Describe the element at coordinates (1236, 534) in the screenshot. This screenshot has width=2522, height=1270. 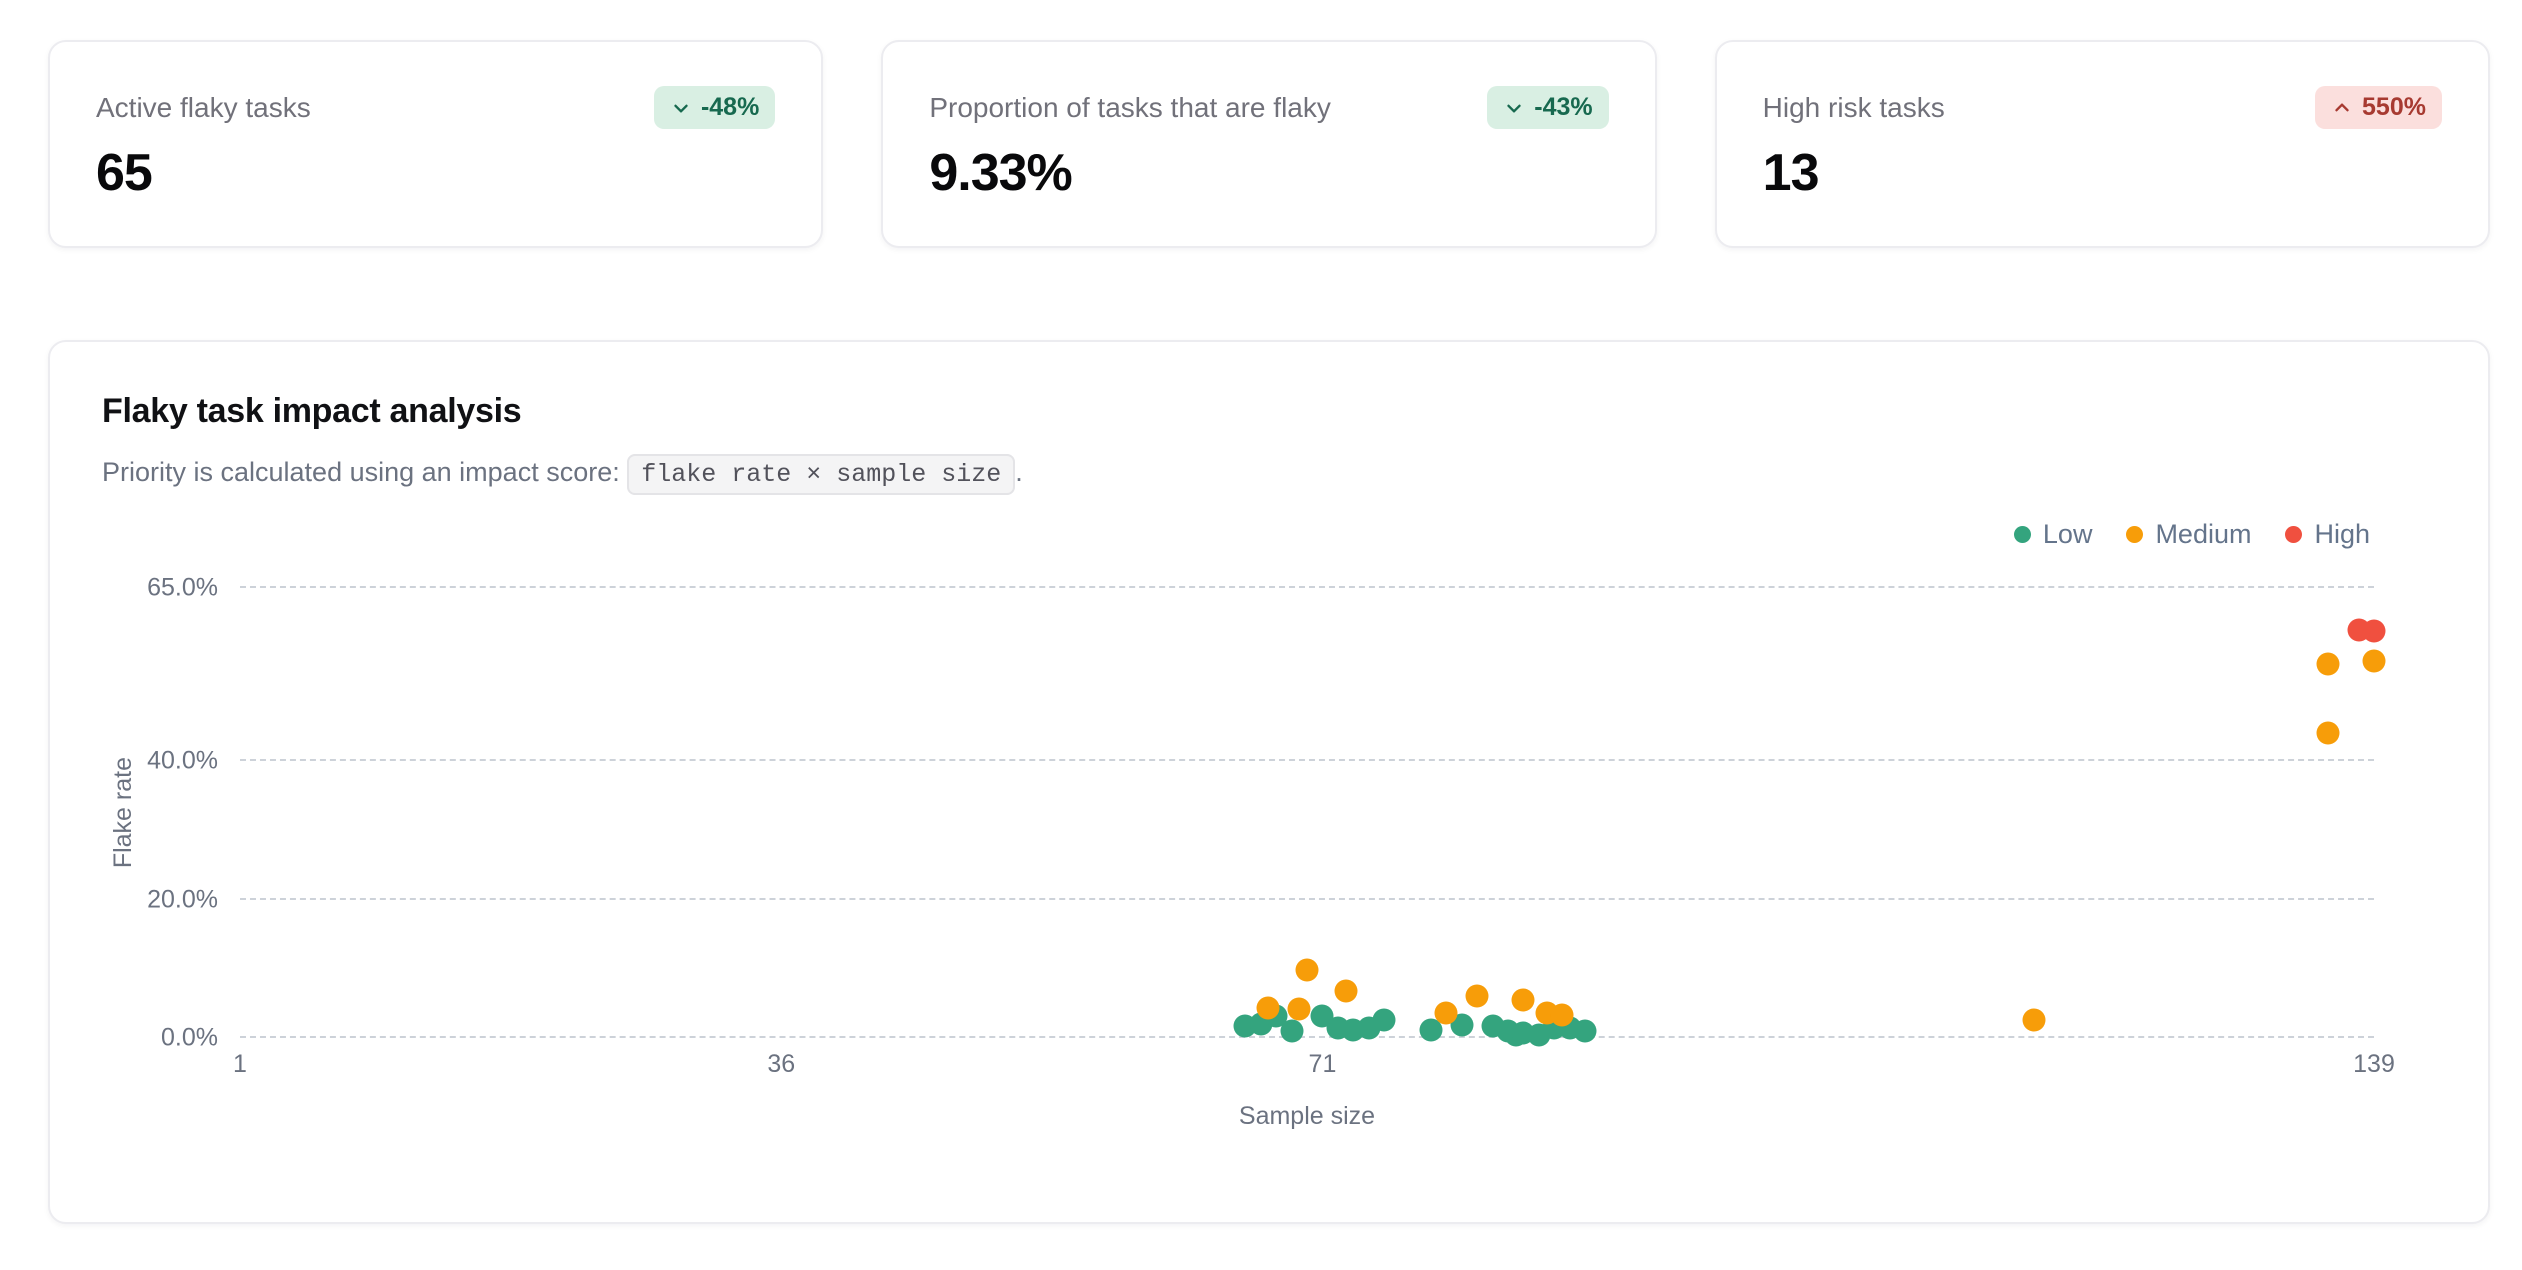
I see `chart-legend: Low Medium High` at that location.